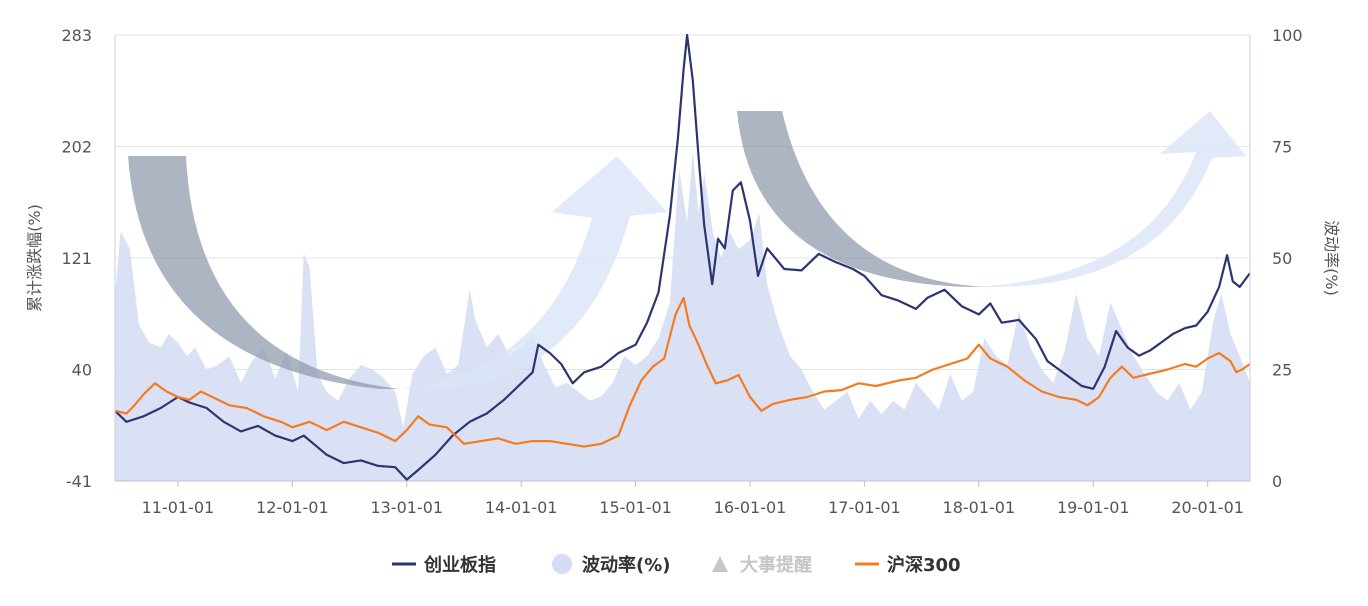 This screenshot has width=1368, height=606. What do you see at coordinates (1282, 258) in the screenshot?
I see `right-tick-label: 50` at bounding box center [1282, 258].